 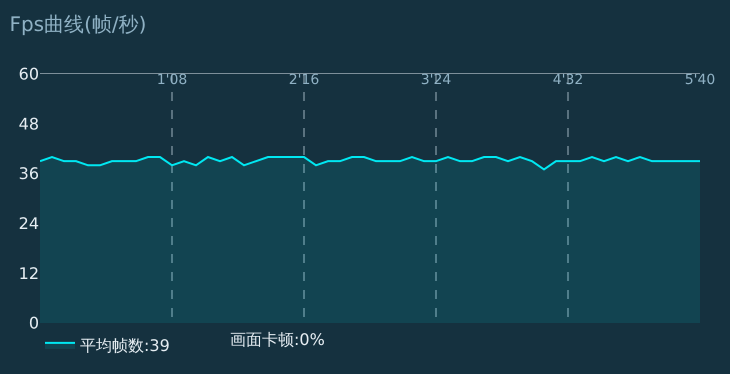 What do you see at coordinates (28, 223) in the screenshot?
I see `y-tick-label: 24` at bounding box center [28, 223].